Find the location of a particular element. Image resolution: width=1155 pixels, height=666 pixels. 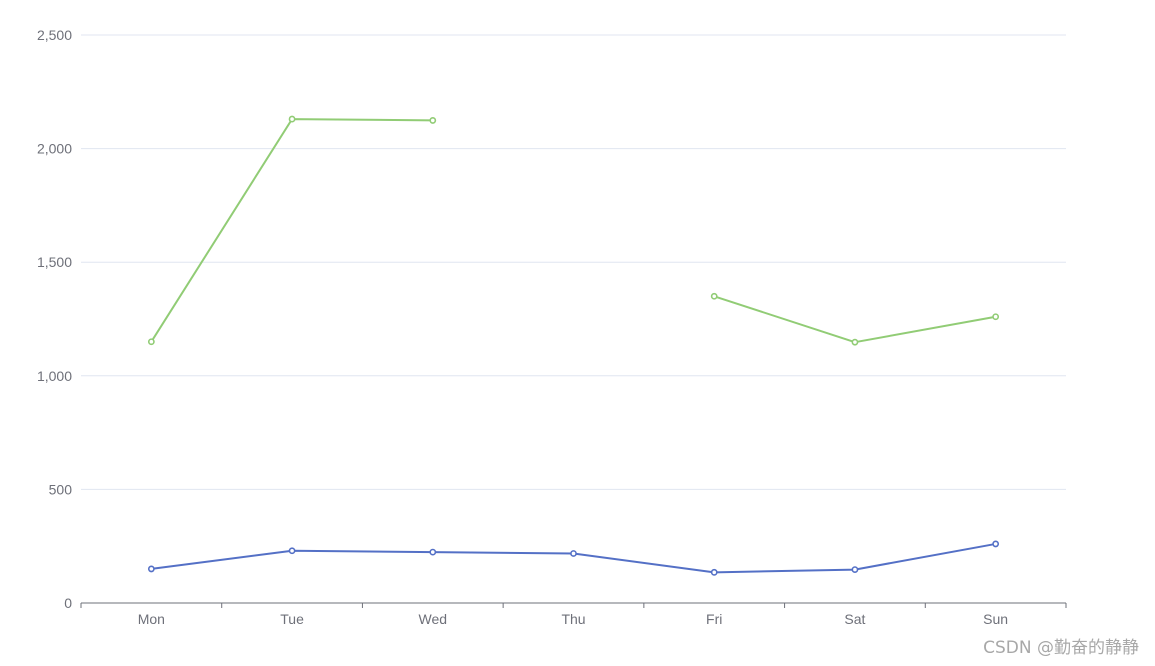

y-tick-label: 1,500 is located at coordinates (54, 262).